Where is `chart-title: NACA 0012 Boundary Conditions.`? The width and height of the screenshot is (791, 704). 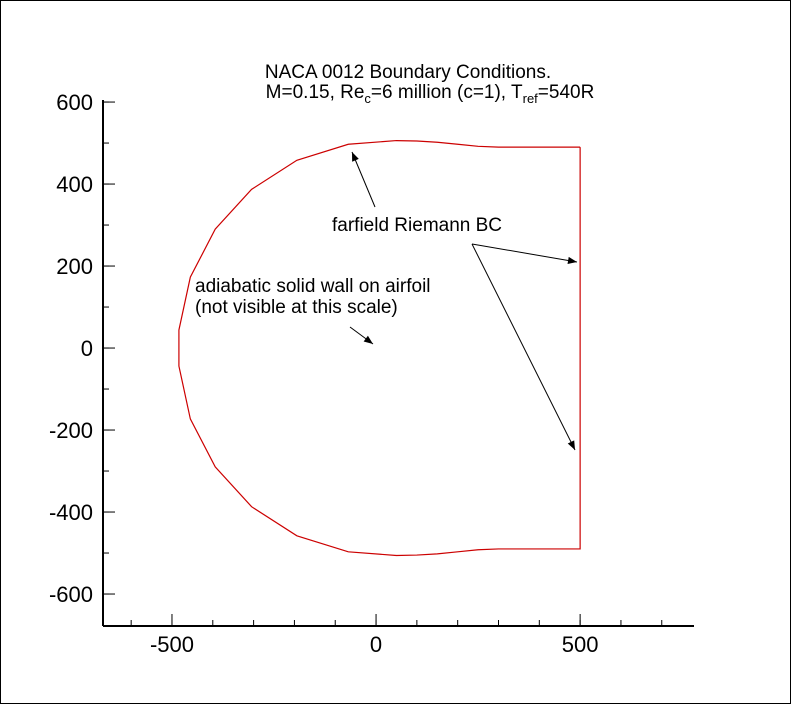
chart-title: NACA 0012 Boundary Conditions. is located at coordinates (408, 72).